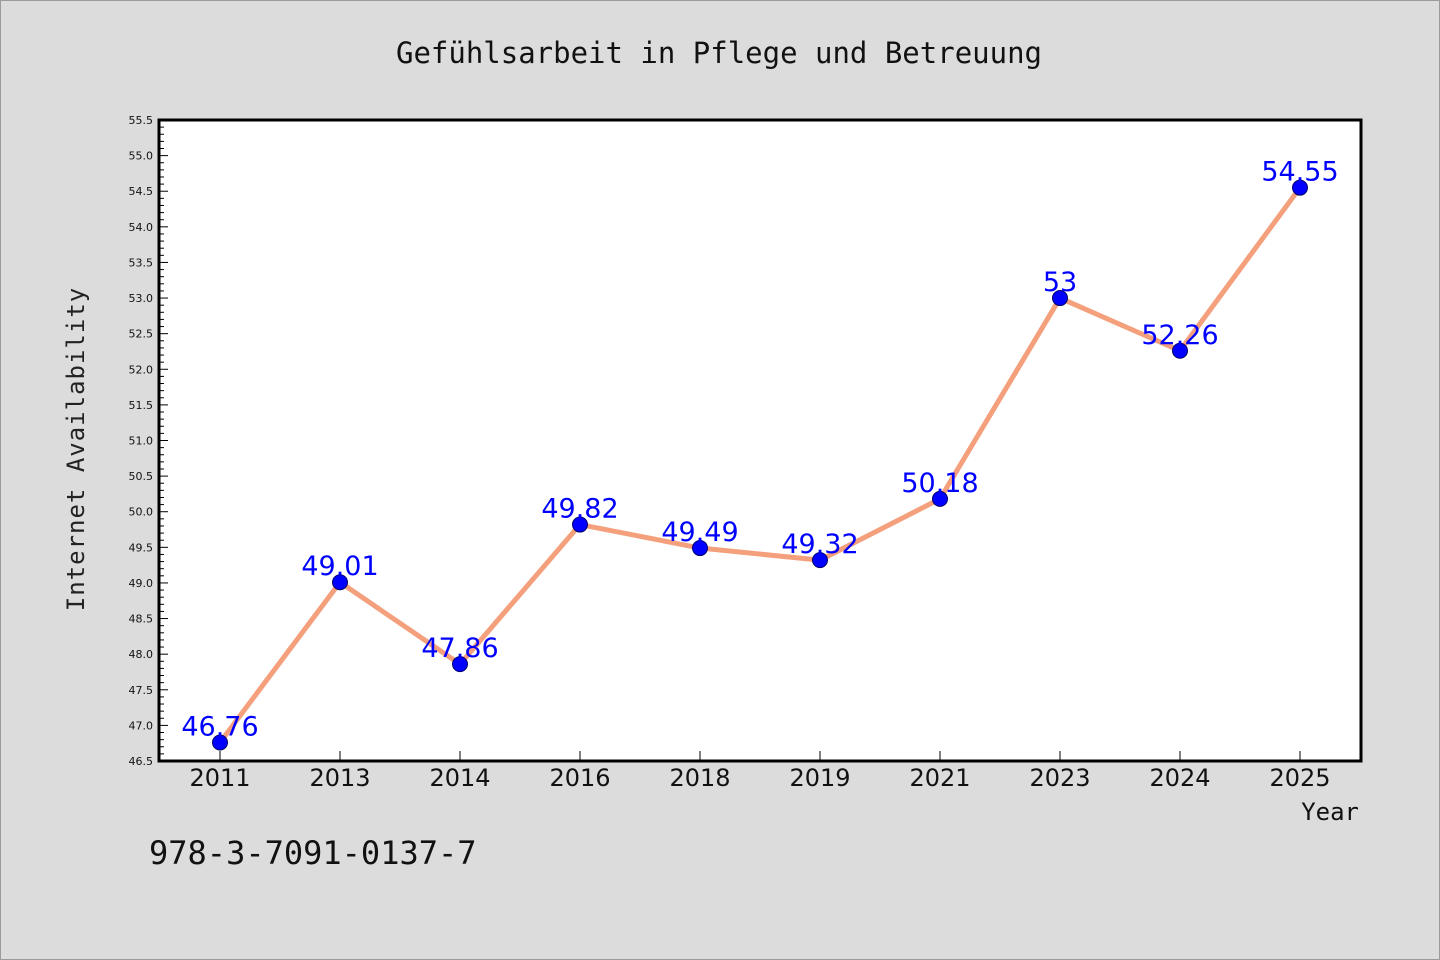 The image size is (1440, 960). What do you see at coordinates (459, 648) in the screenshot?
I see `data-label: 47.86` at bounding box center [459, 648].